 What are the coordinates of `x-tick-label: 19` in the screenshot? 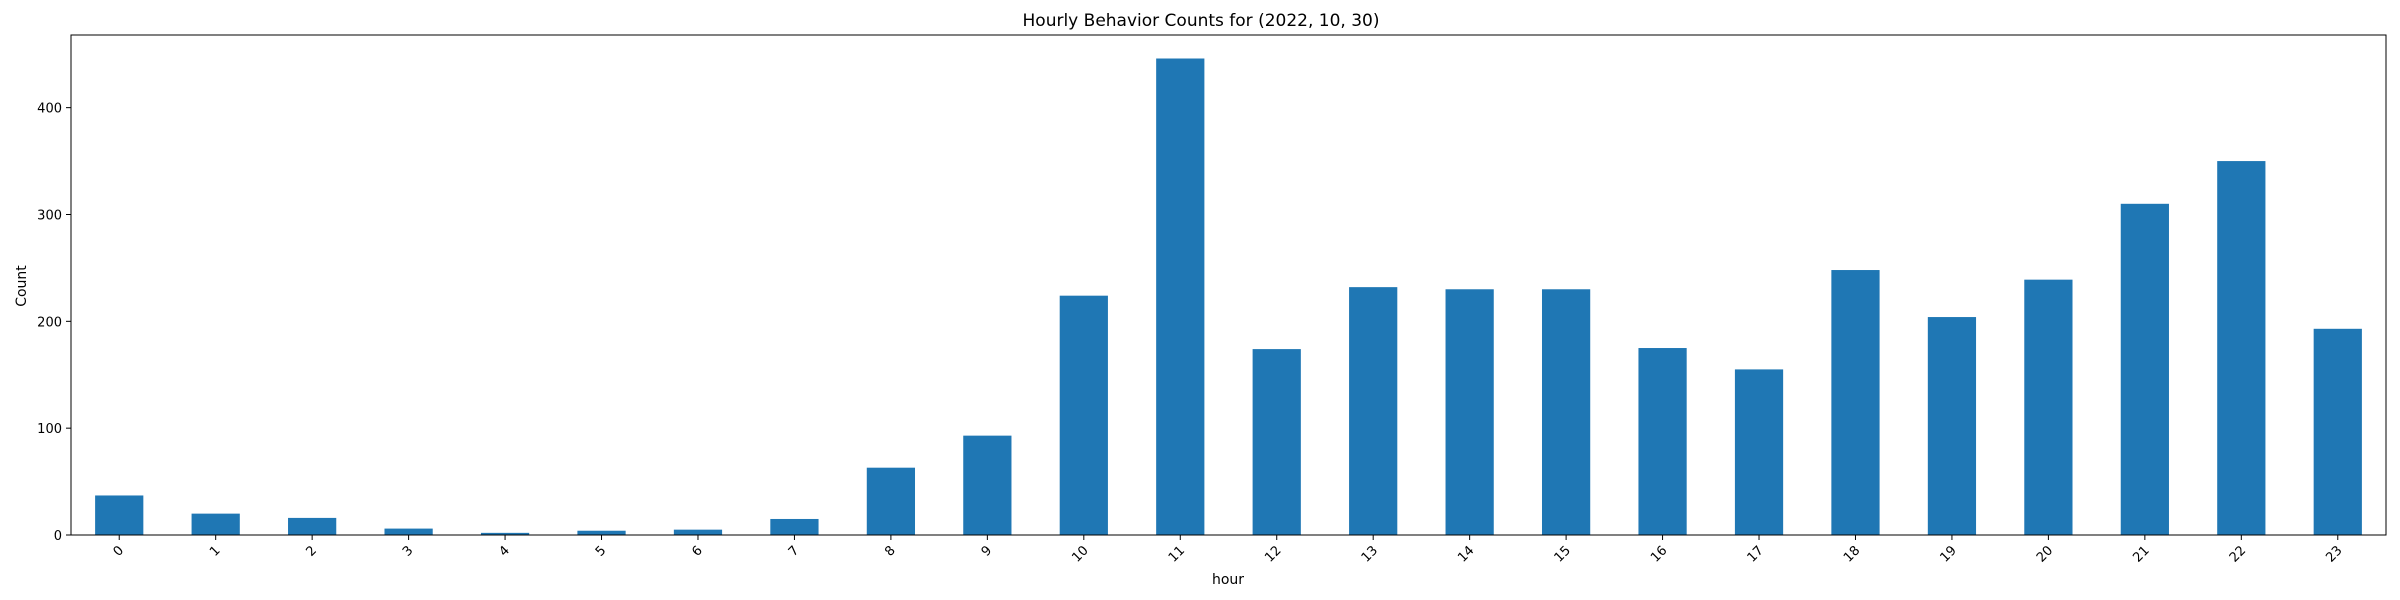 It's located at (1948, 554).